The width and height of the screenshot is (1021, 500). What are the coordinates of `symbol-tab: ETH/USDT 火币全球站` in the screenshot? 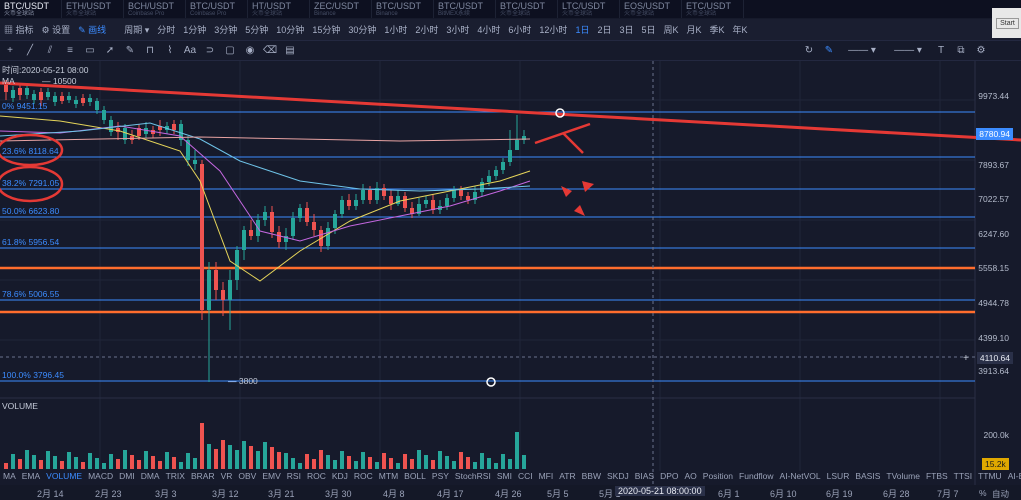 It's located at (93, 9).